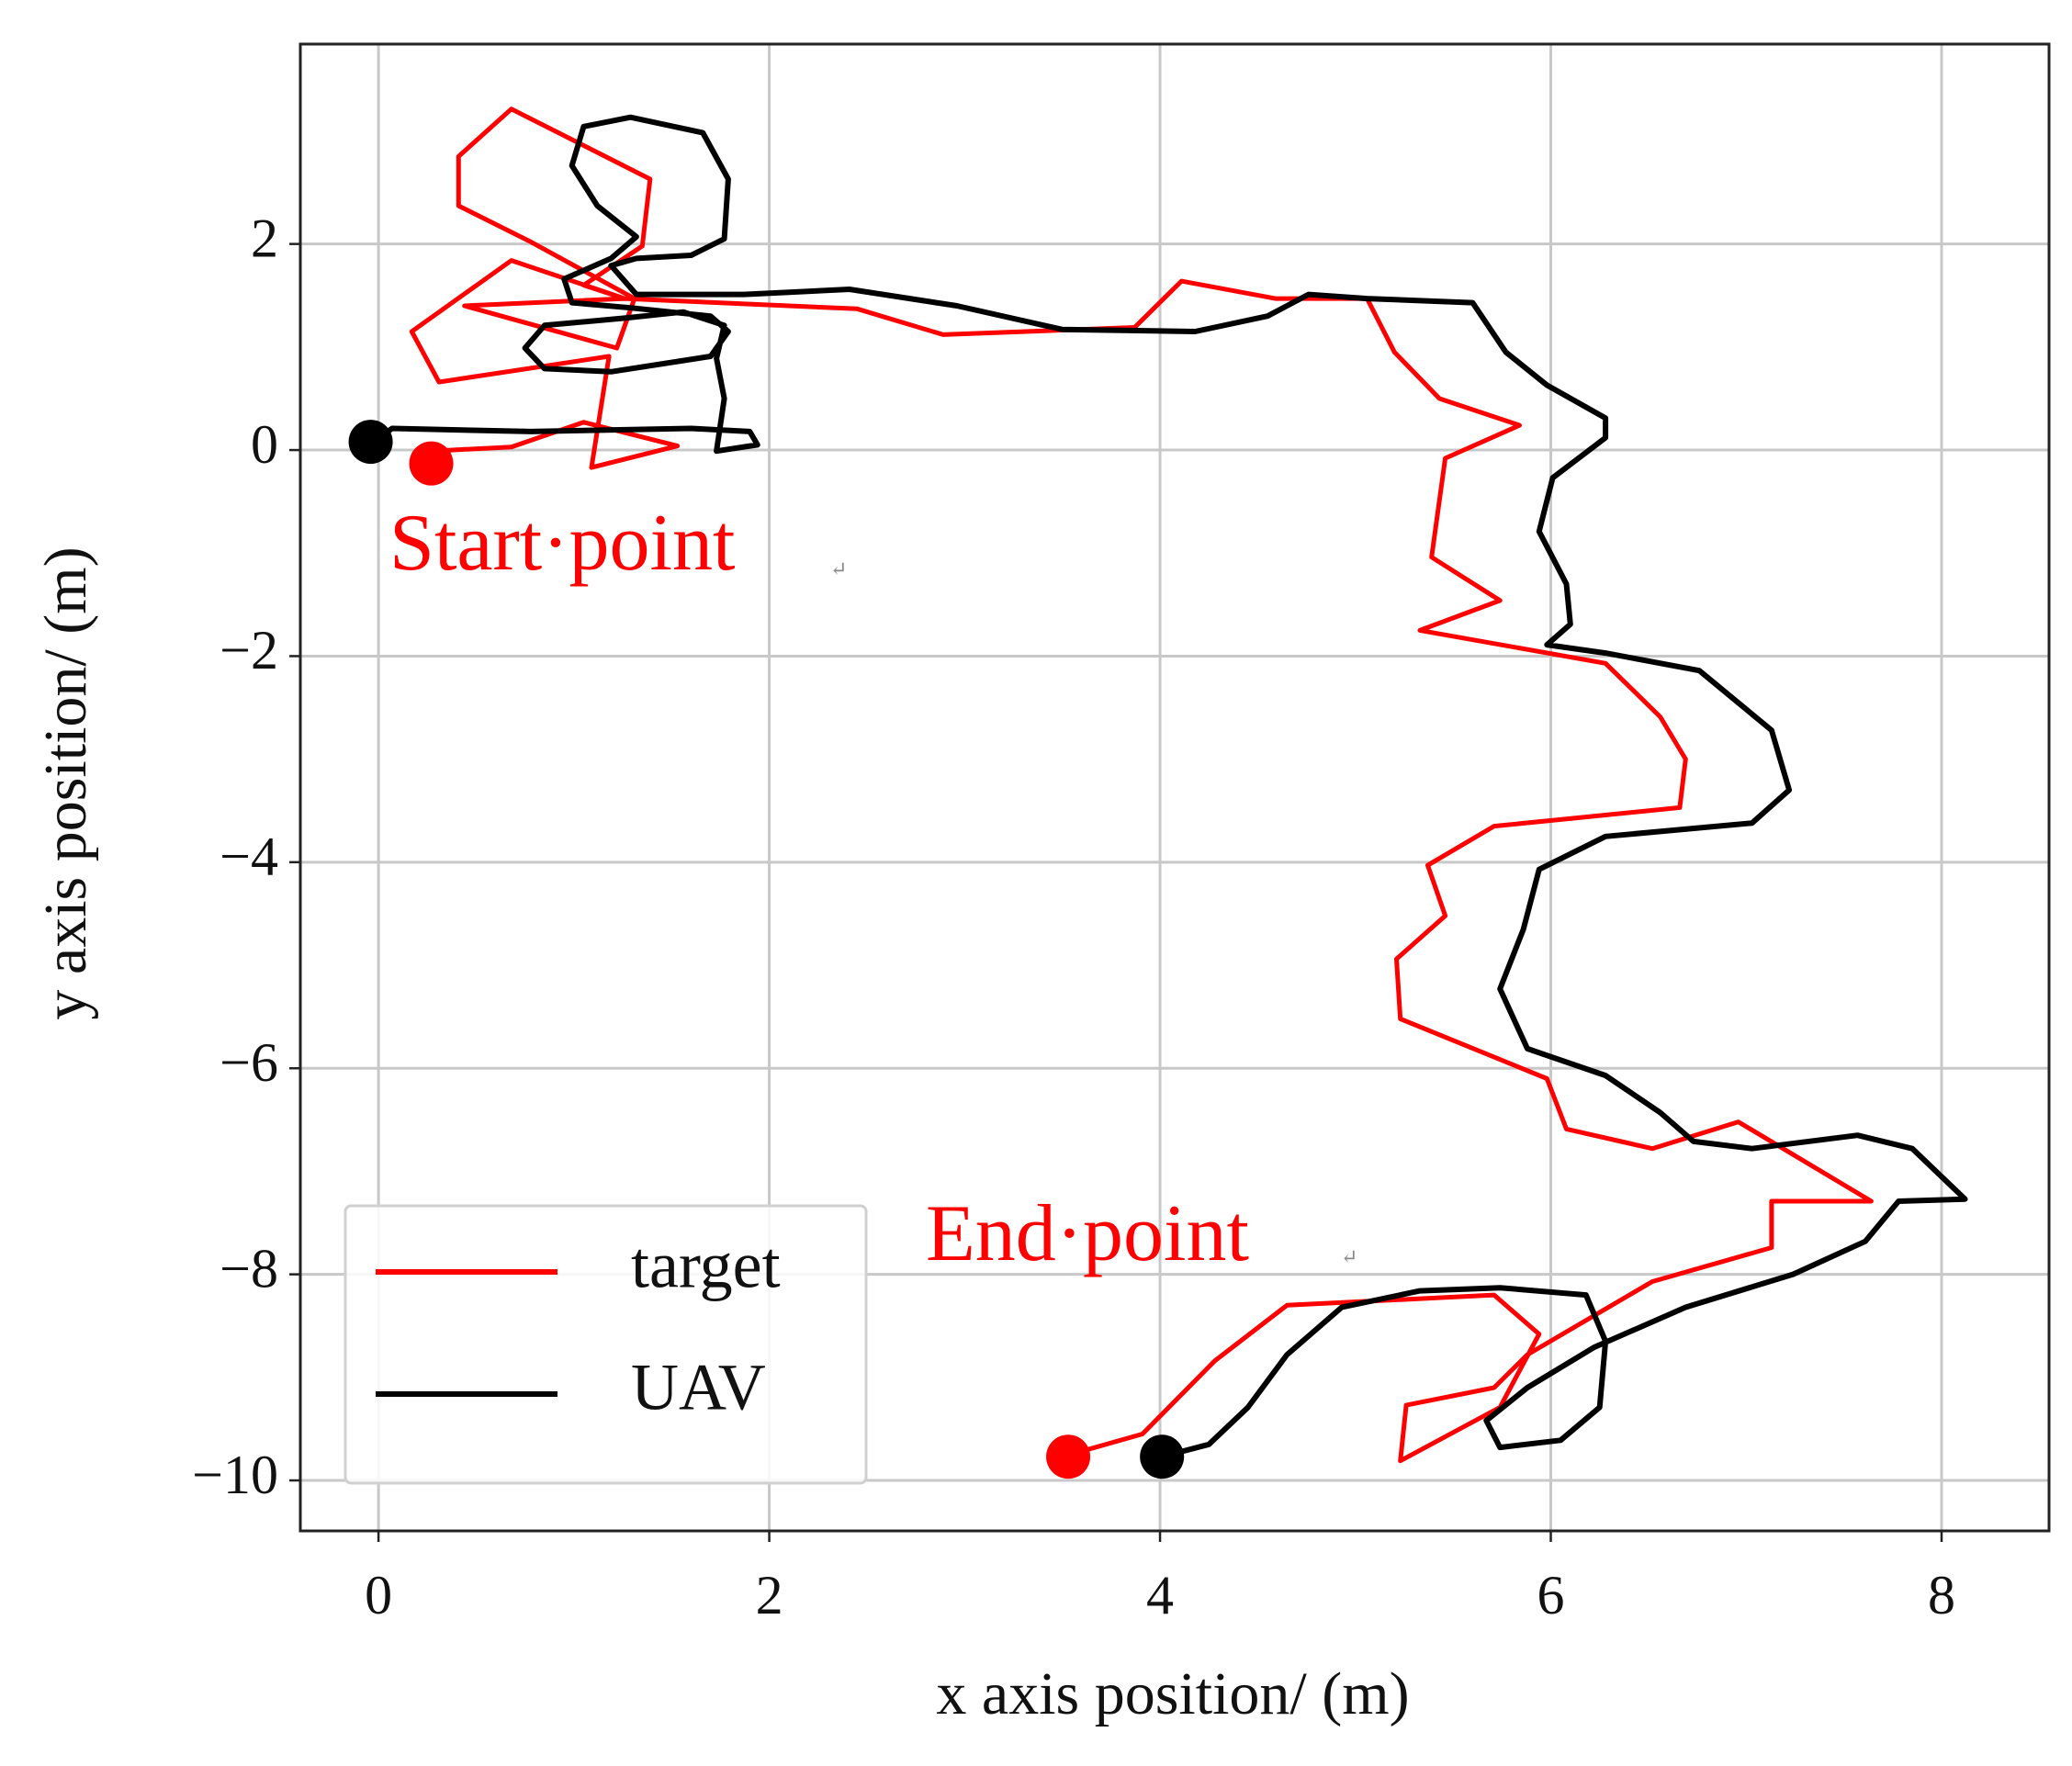 The width and height of the screenshot is (2072, 1766). Describe the element at coordinates (249, 1062) in the screenshot. I see `y-tick-label: −6` at that location.